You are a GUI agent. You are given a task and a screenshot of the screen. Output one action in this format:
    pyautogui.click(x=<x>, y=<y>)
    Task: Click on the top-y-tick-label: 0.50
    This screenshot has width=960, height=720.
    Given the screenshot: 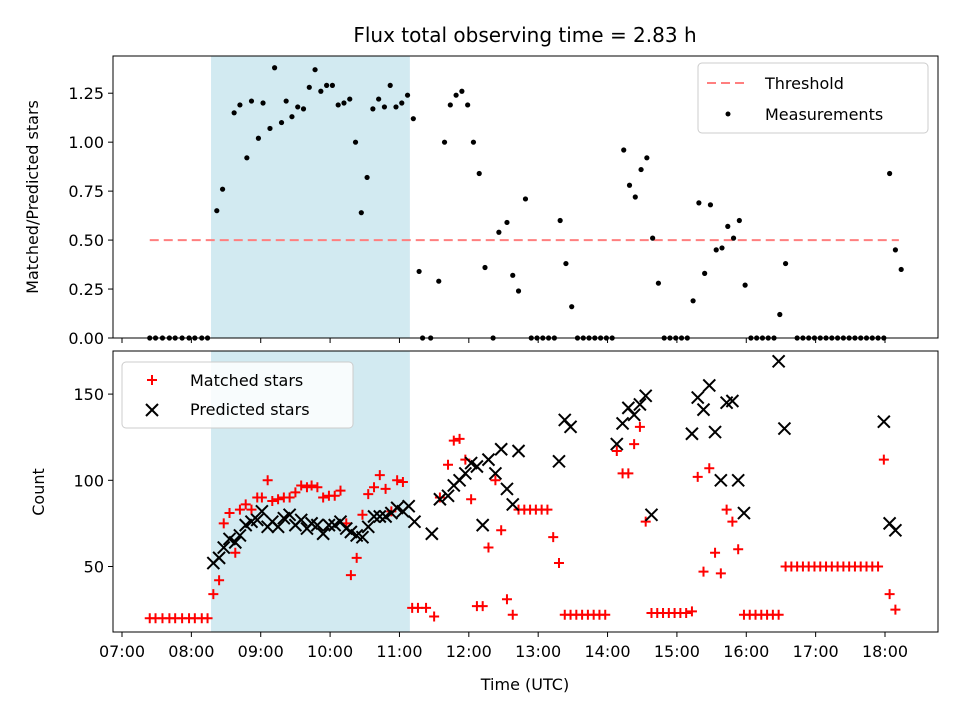 What is the action you would take?
    pyautogui.click(x=86, y=240)
    